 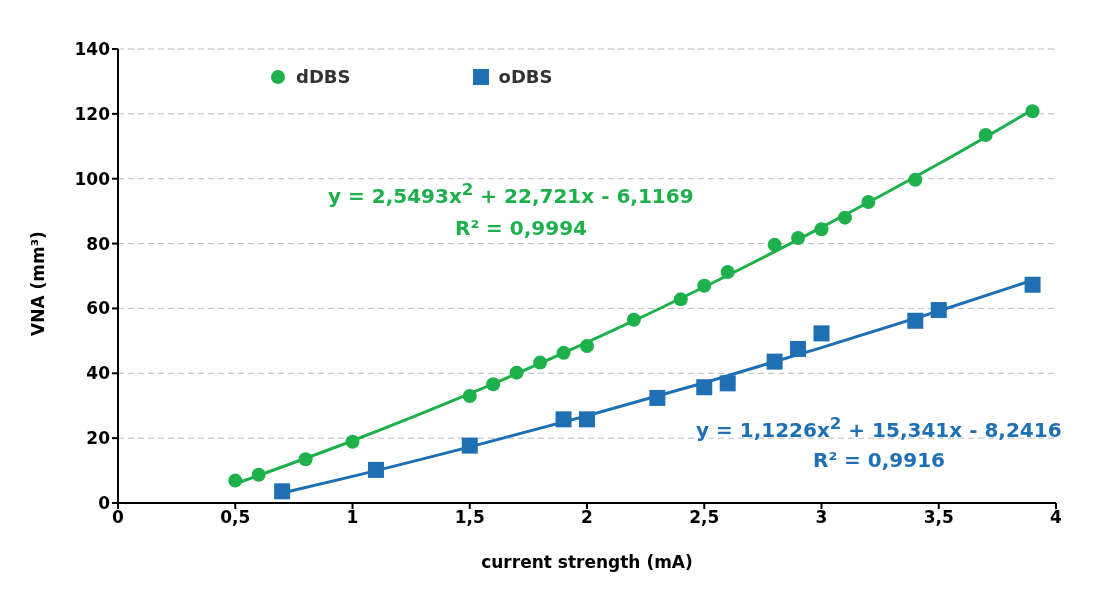 What do you see at coordinates (879, 428) in the screenshot?
I see `annotation: y = 1,1226x$^{2}$ + 15,341x - 8,2416` at bounding box center [879, 428].